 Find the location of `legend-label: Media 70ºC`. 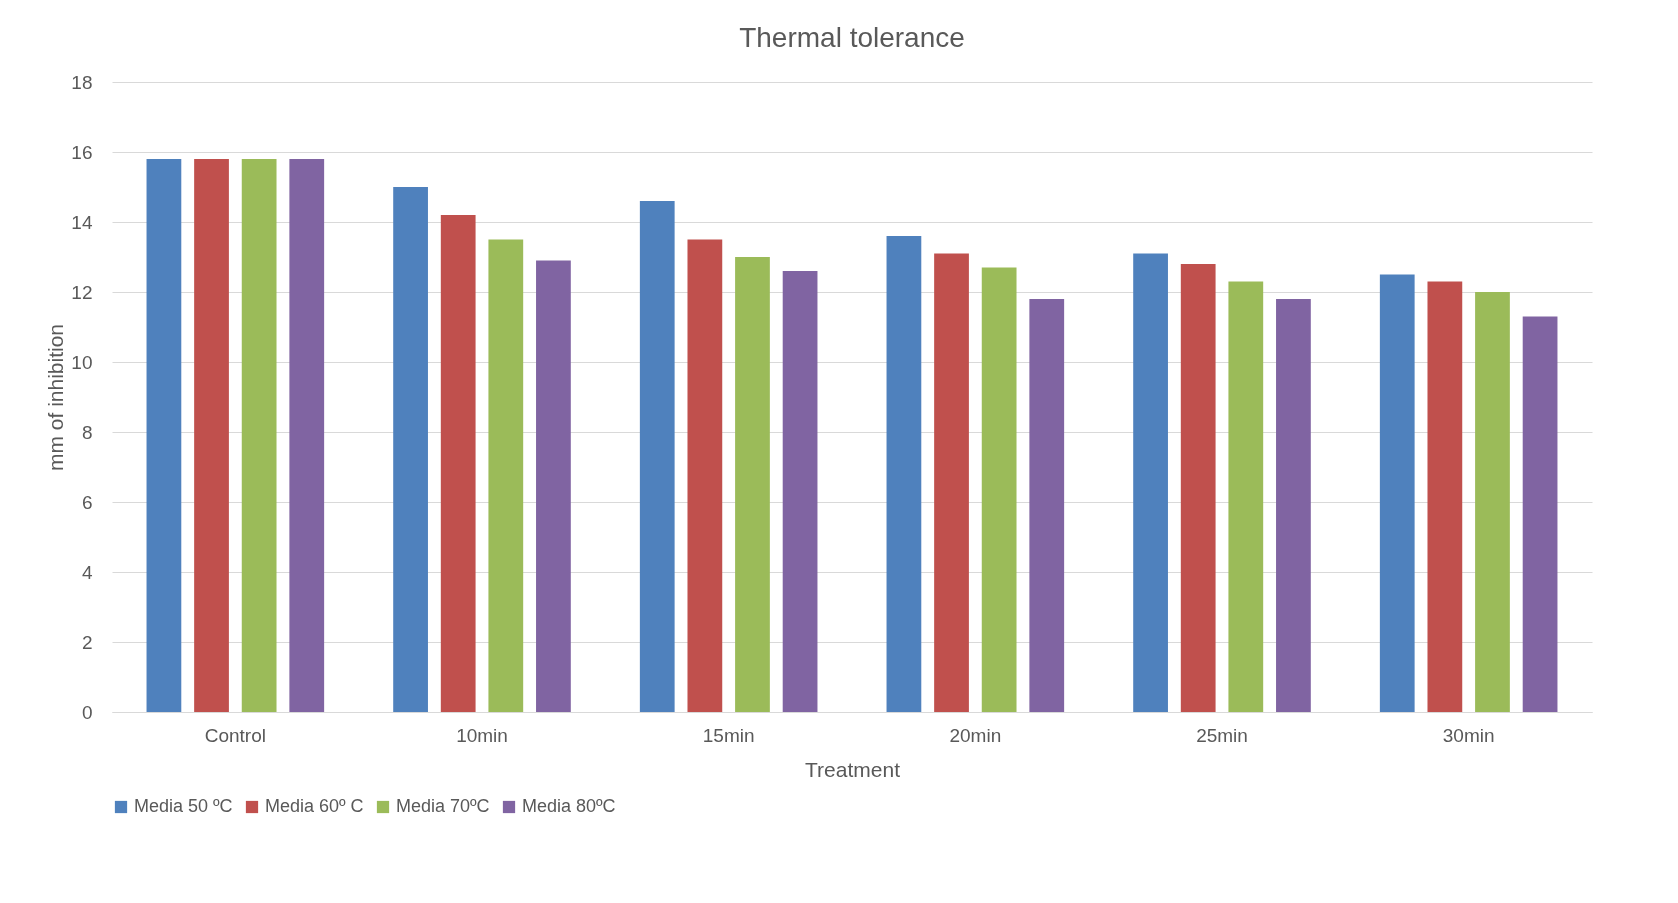

legend-label: Media 70ºC is located at coordinates (443, 806).